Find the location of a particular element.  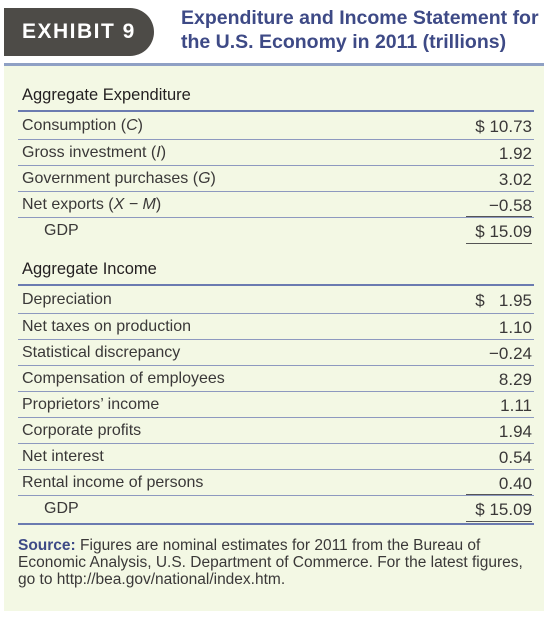

row-value: −0.24 is located at coordinates (510, 353).